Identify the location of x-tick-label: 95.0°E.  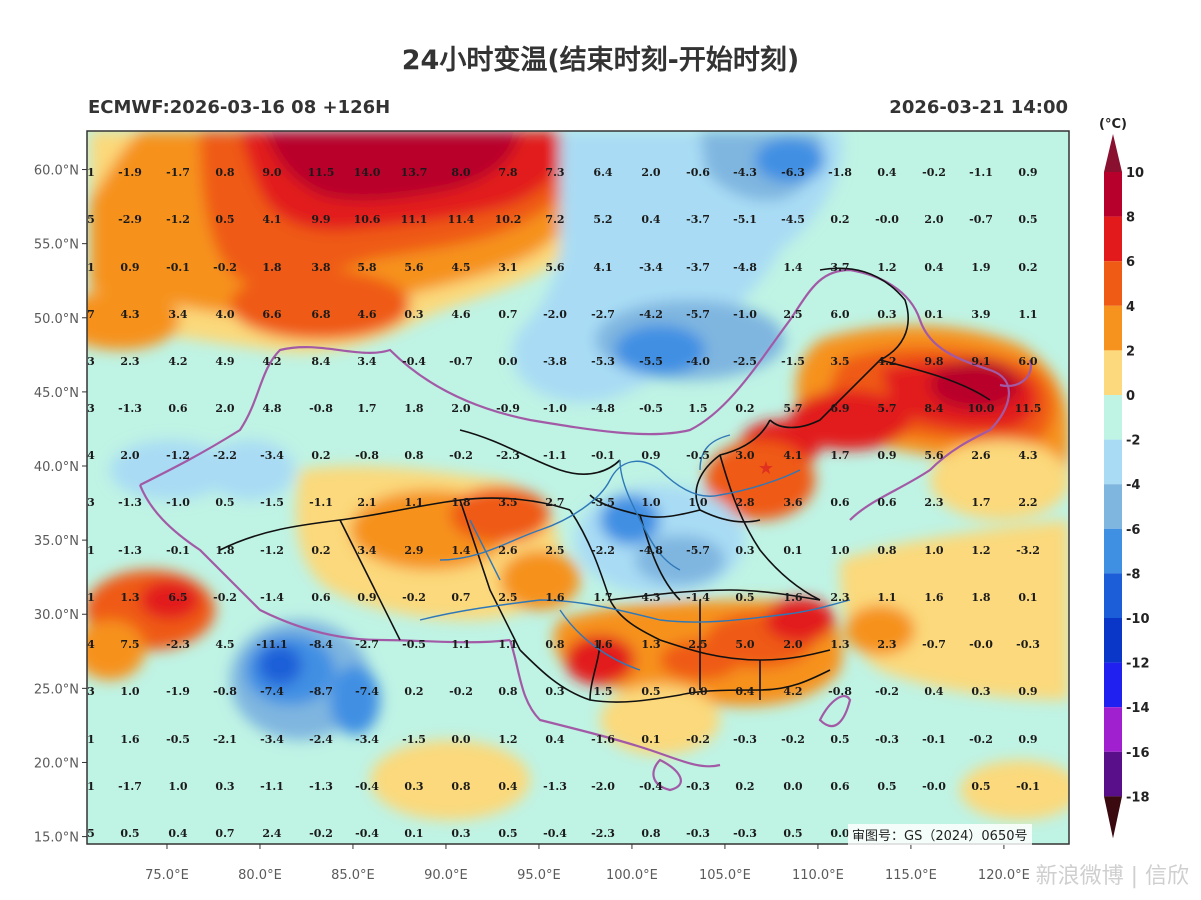
(539, 875).